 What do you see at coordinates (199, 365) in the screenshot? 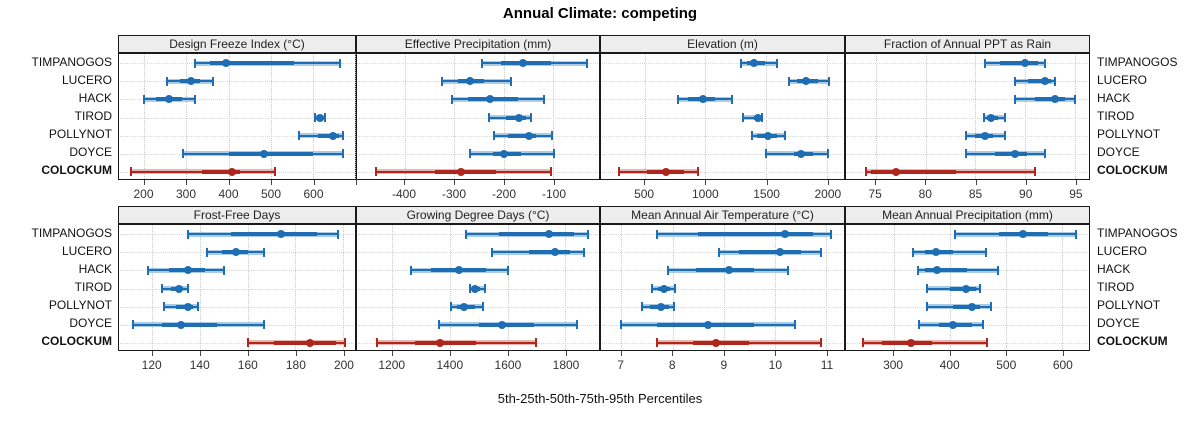
I see `axis-tick-label: 140` at bounding box center [199, 365].